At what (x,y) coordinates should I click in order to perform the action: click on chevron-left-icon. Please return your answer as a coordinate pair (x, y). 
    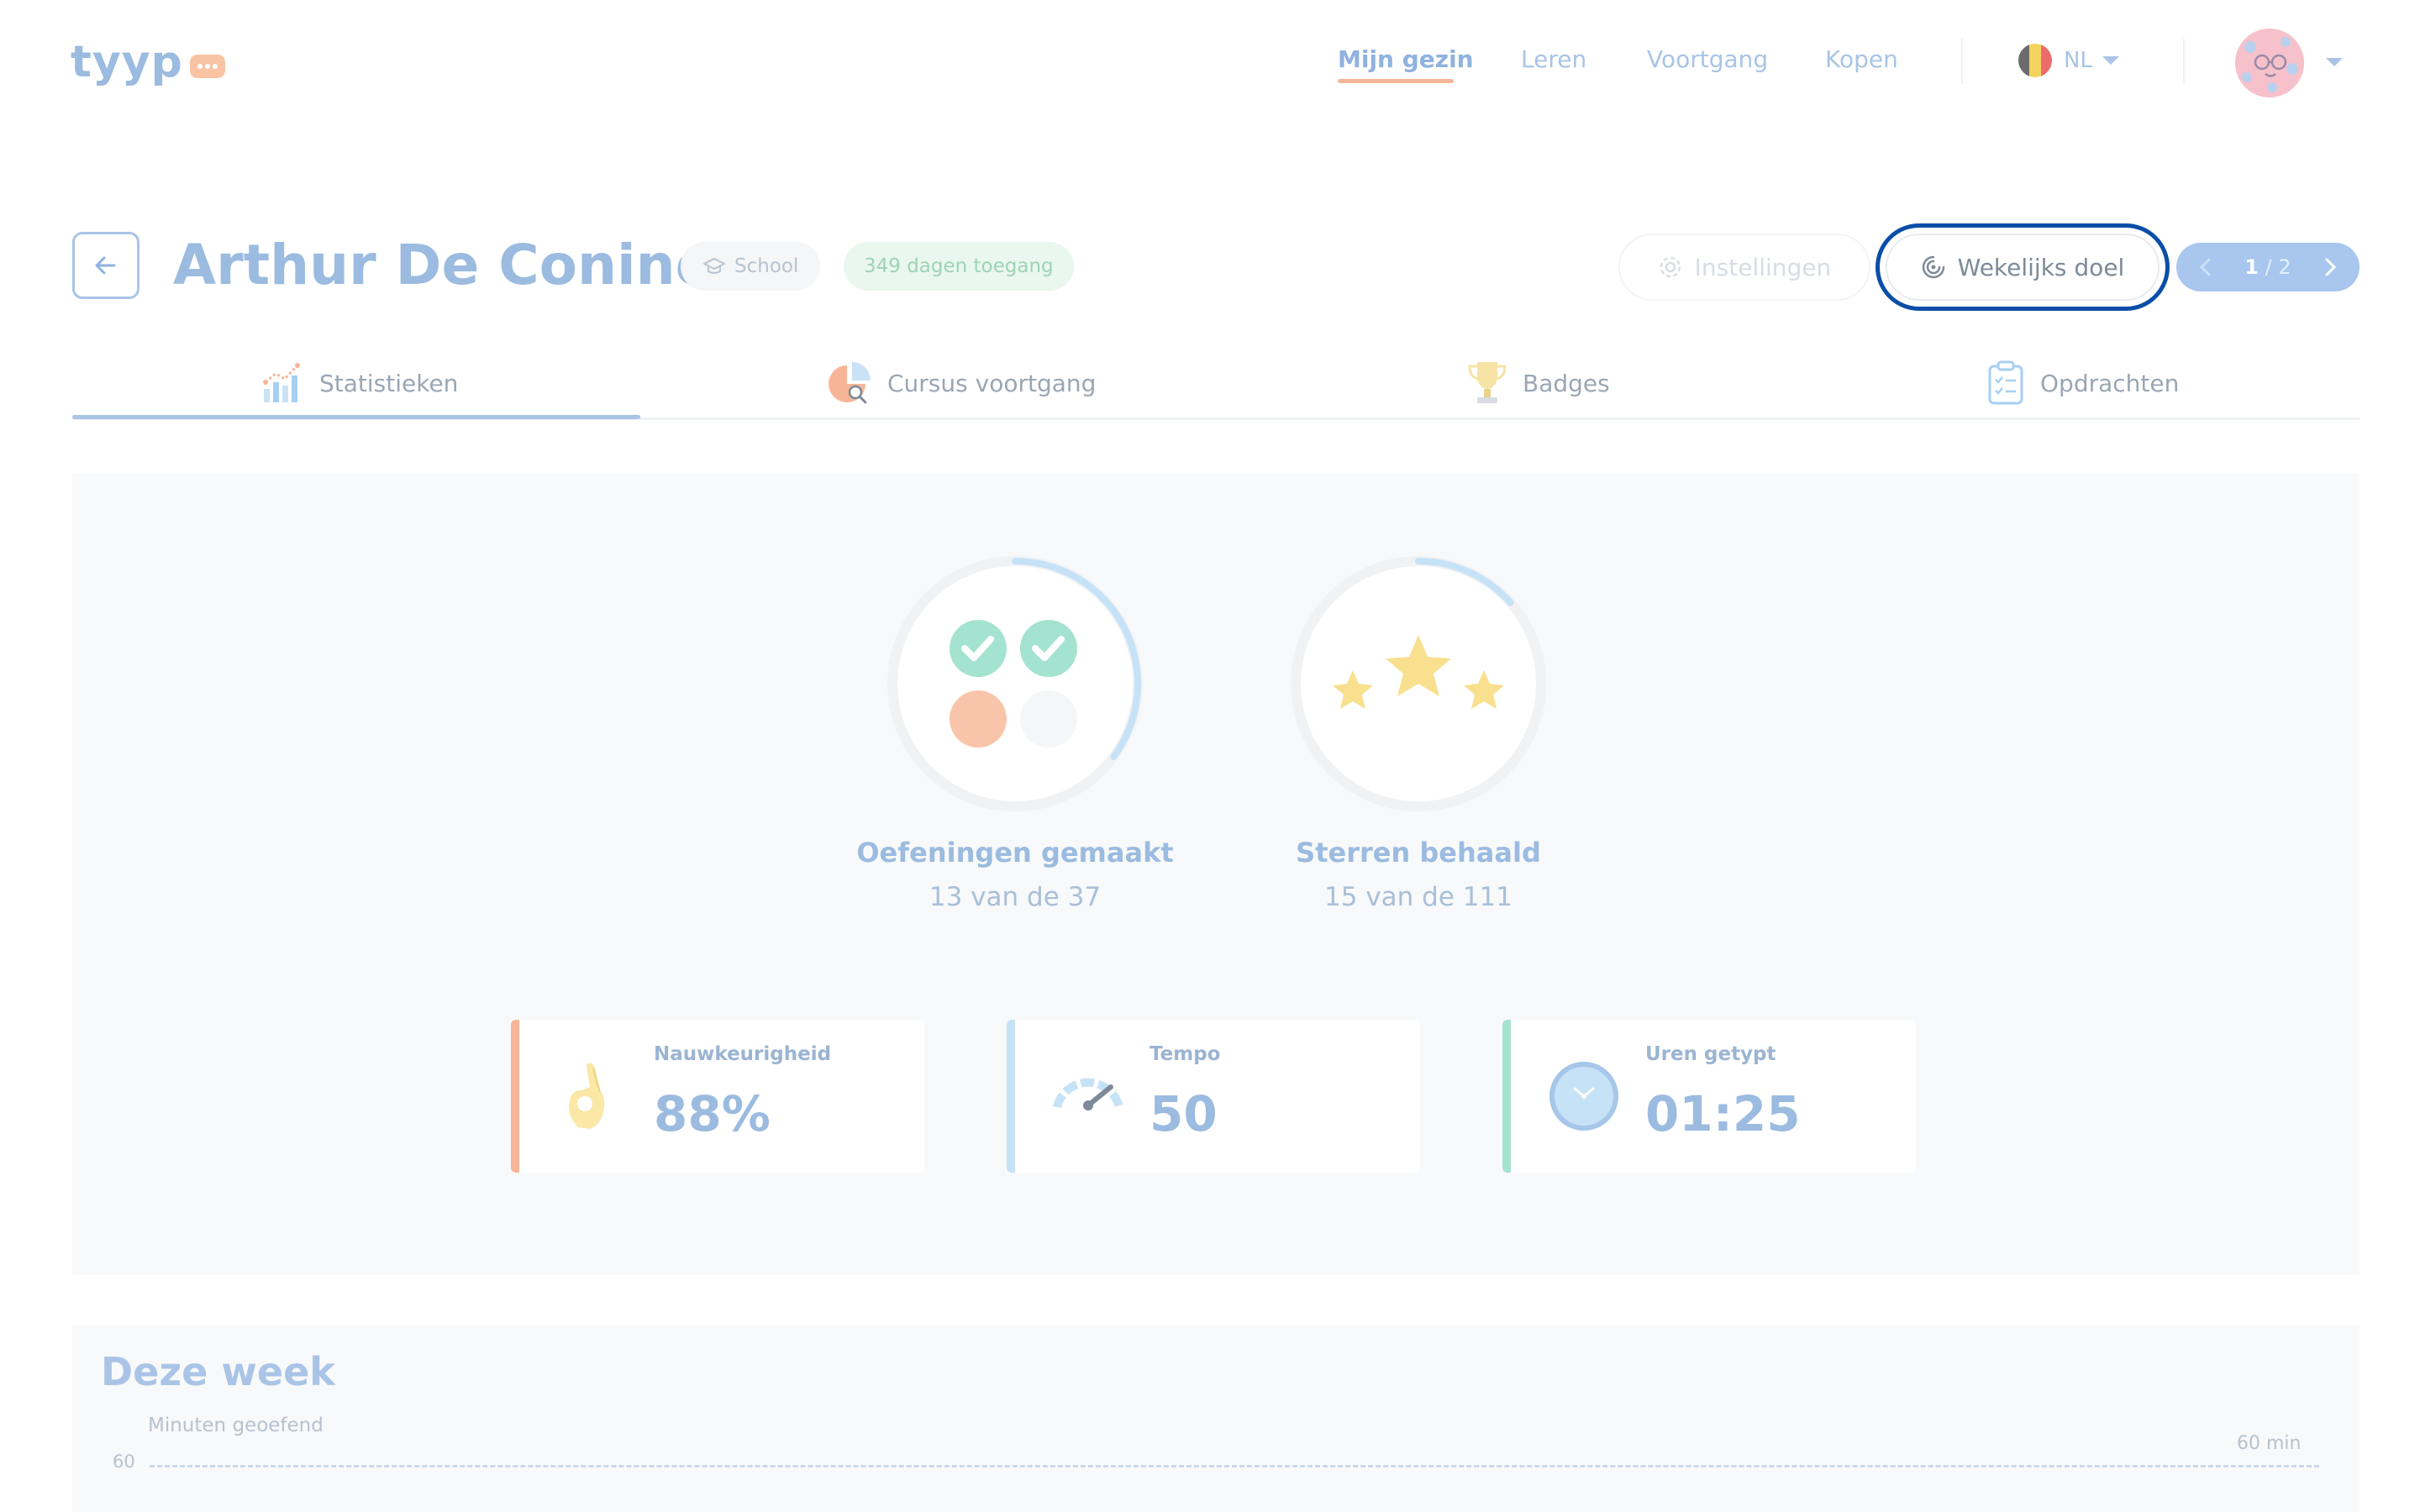
    Looking at the image, I should click on (2205, 267).